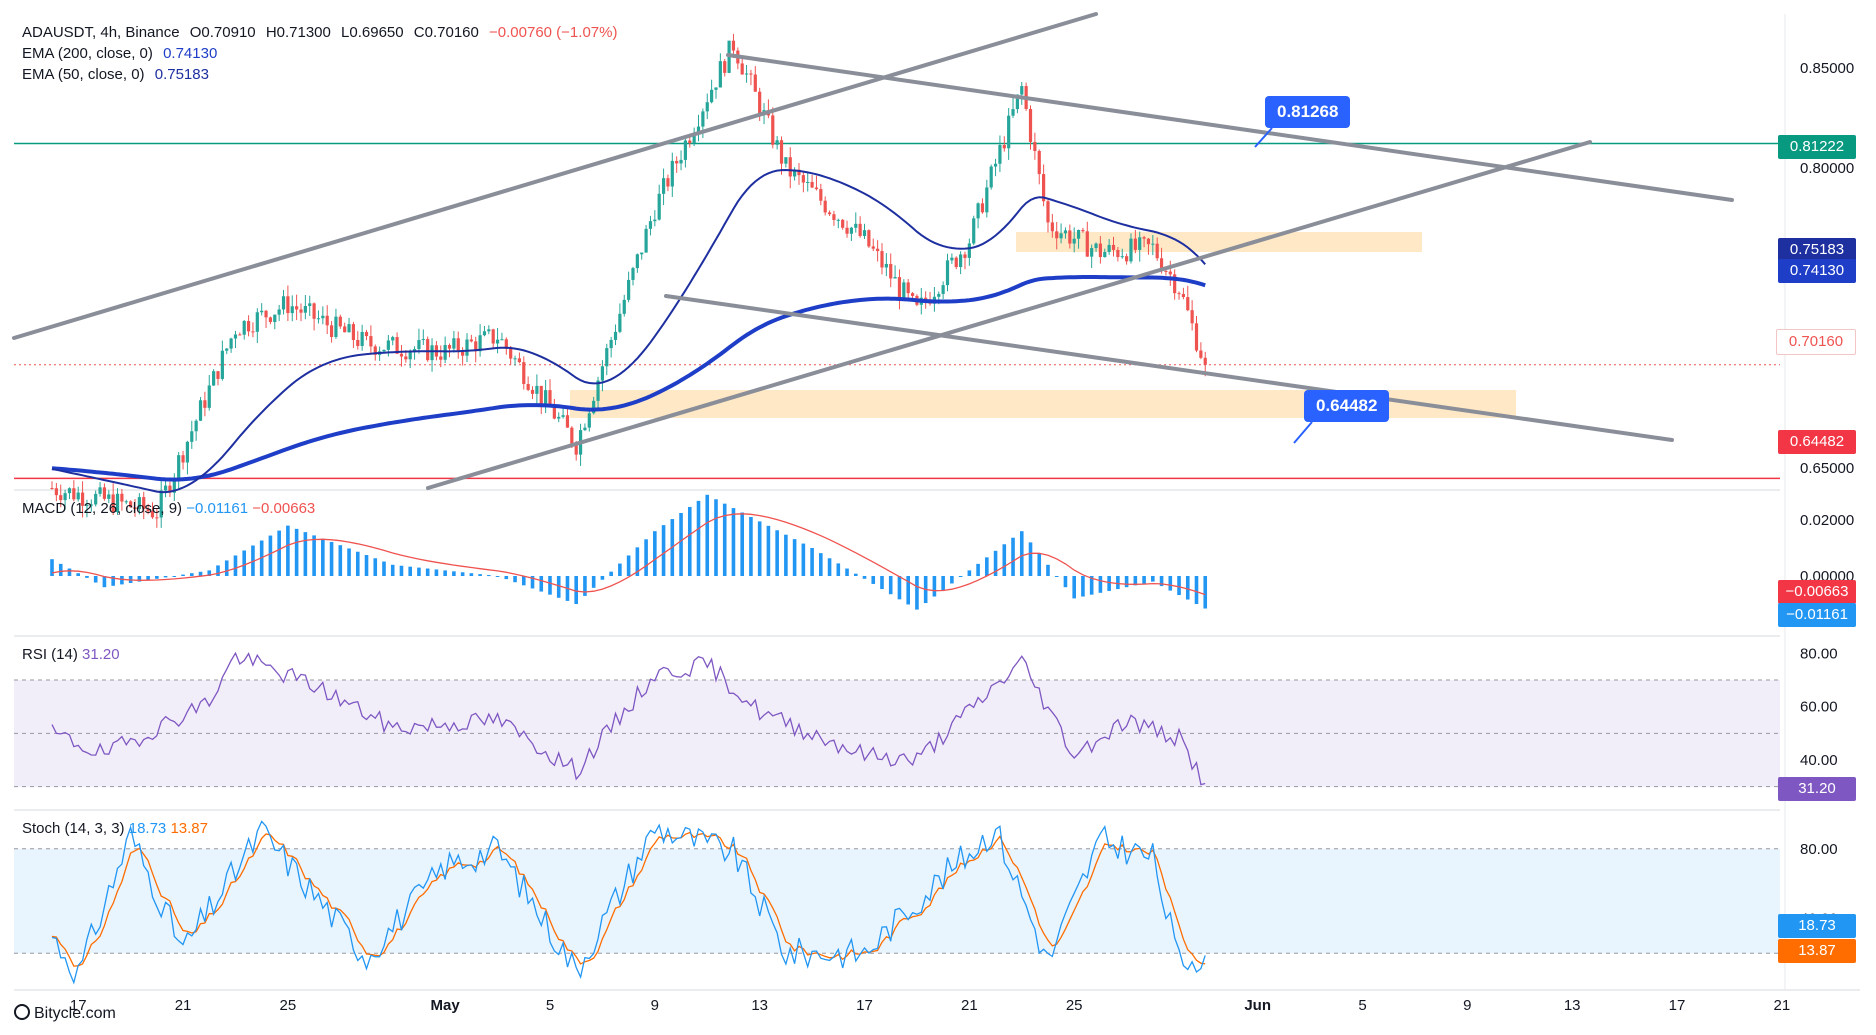 The height and width of the screenshot is (1035, 1876). What do you see at coordinates (73, 828) in the screenshot?
I see `stoch-label: Stoch (14, 3, 3)` at bounding box center [73, 828].